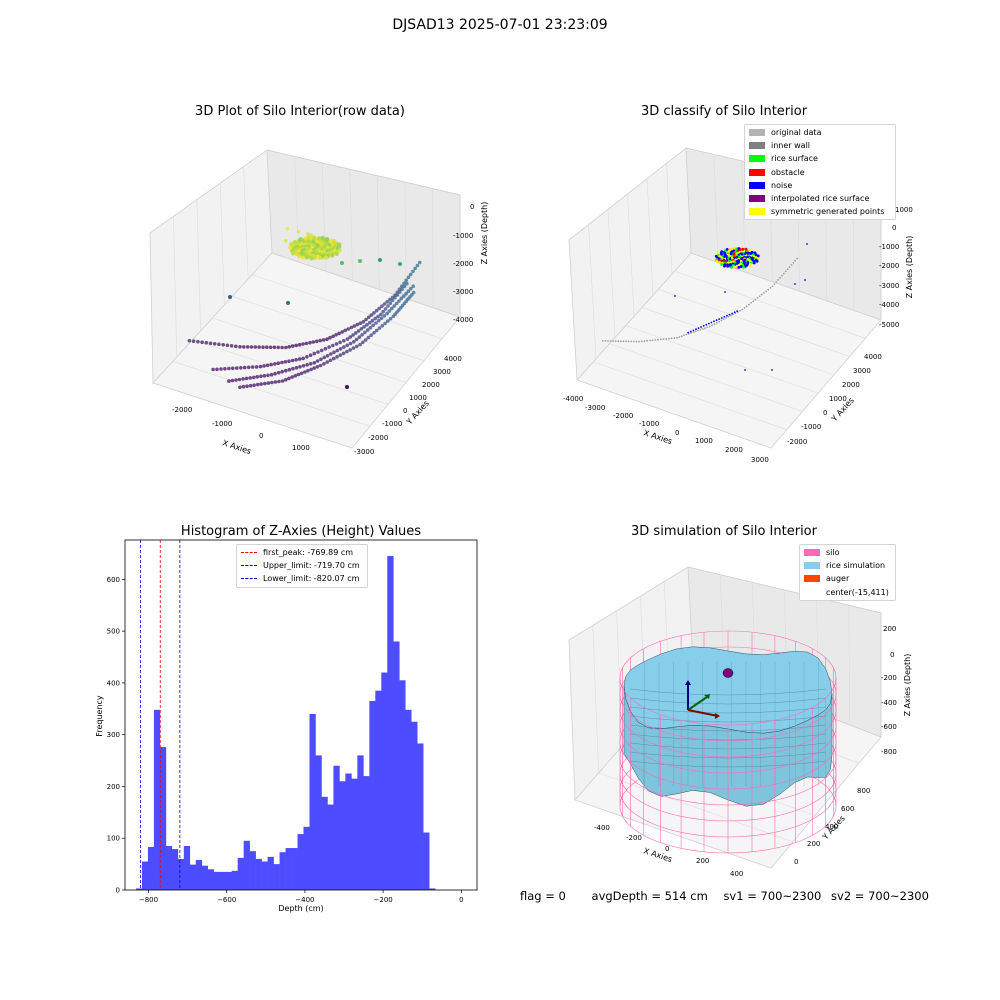  Describe the element at coordinates (226, 900) in the screenshot. I see `x-tick-label: −600` at that location.